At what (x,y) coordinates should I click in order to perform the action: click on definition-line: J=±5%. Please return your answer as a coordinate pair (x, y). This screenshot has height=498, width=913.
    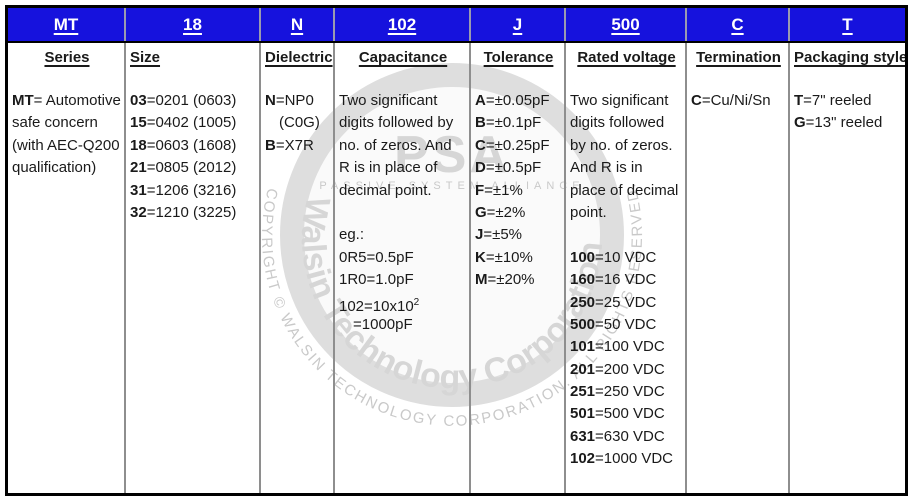
    Looking at the image, I should click on (499, 235).